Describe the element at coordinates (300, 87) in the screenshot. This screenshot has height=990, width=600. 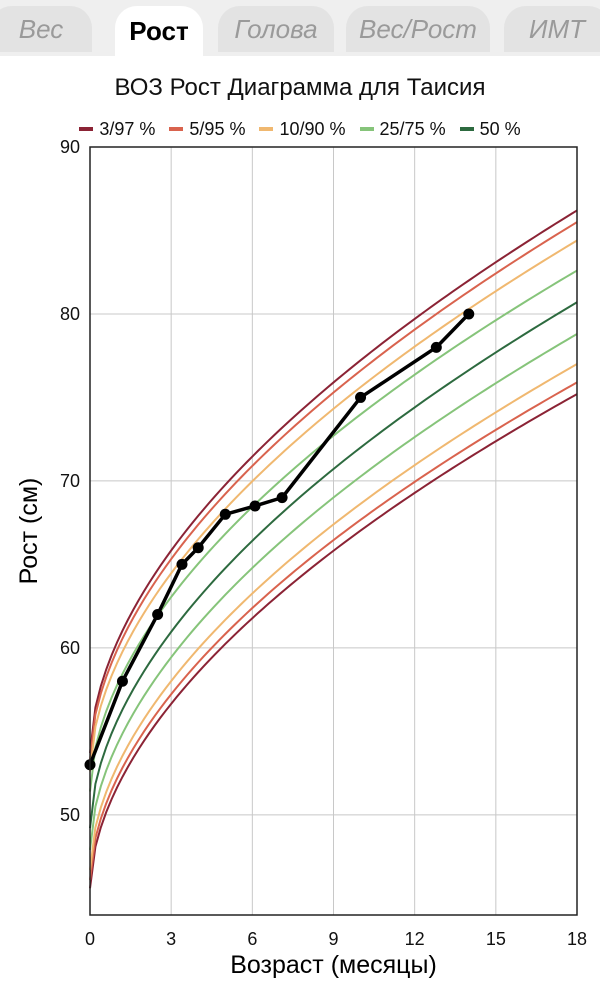
I see `chart-title: ВОЗ Рост Диаграмма для Таисия` at that location.